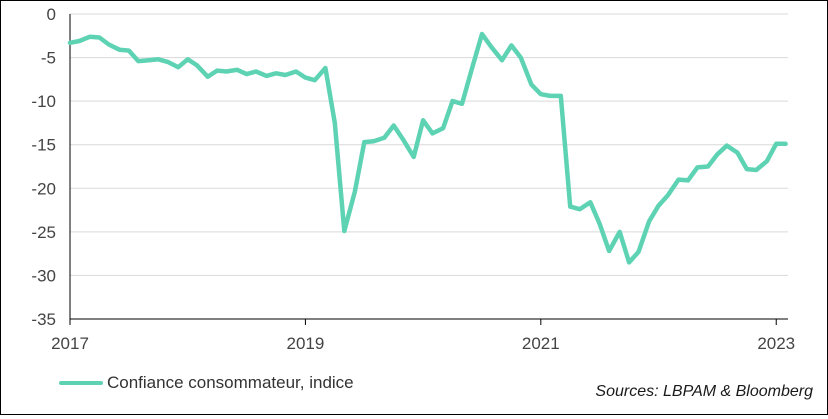 The height and width of the screenshot is (419, 828). I want to click on x-tick-label: 2021, so click(541, 343).